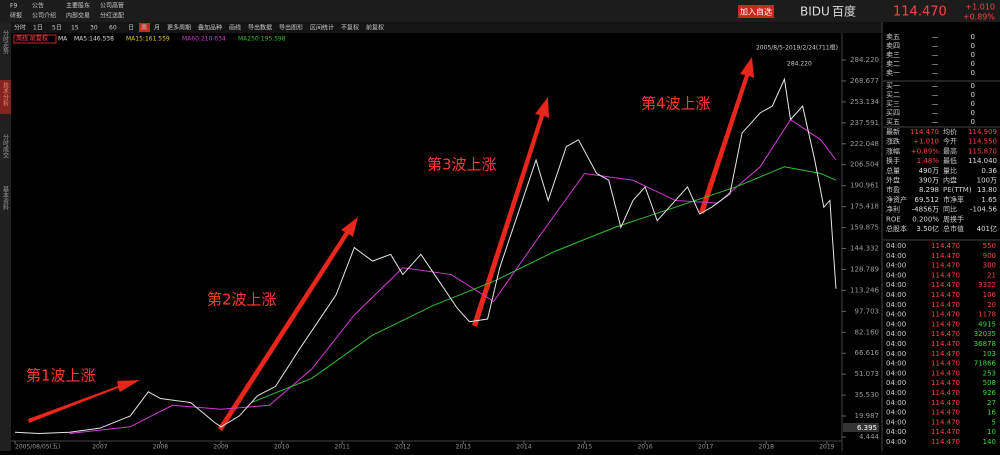 The height and width of the screenshot is (455, 1000). What do you see at coordinates (78, 6) in the screenshot?
I see `menu-item: 主要股东` at bounding box center [78, 6].